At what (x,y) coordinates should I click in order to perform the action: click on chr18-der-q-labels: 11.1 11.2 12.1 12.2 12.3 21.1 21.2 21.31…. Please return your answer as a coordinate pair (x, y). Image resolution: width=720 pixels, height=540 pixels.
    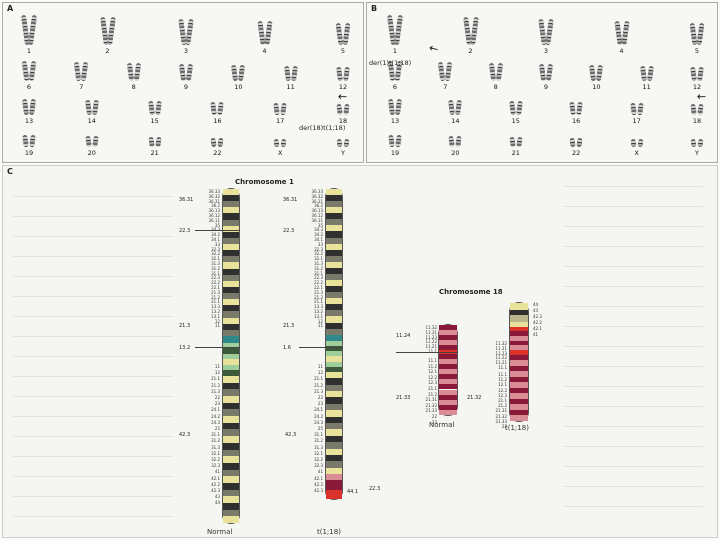
    Looking at the image, I should click on (496, 400).